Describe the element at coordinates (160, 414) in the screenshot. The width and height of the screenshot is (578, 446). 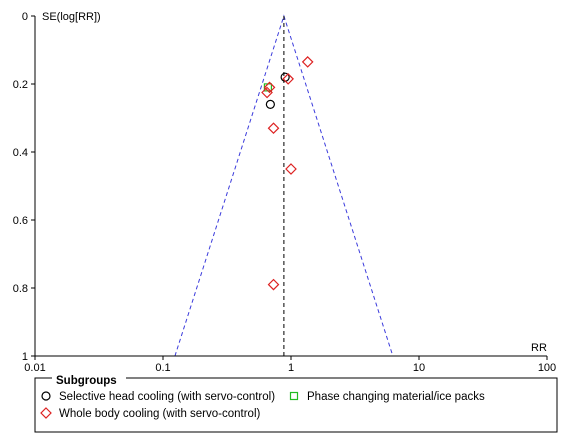
I see `legend-label-whole-body-cooling: Whole body cooling (with servo-control)` at that location.